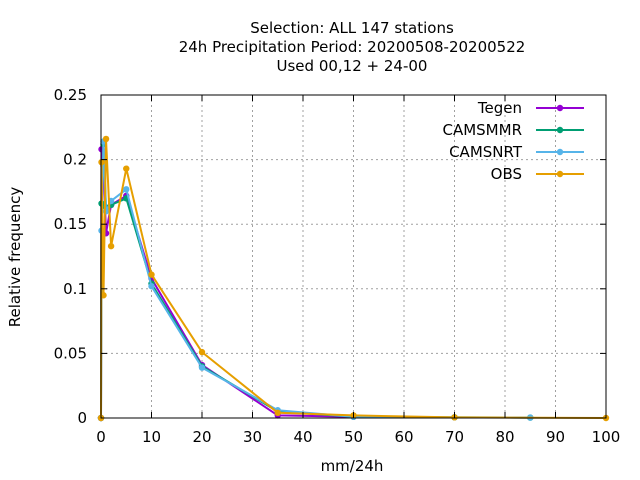  I want to click on y-tick-label: 0, so click(82, 418).